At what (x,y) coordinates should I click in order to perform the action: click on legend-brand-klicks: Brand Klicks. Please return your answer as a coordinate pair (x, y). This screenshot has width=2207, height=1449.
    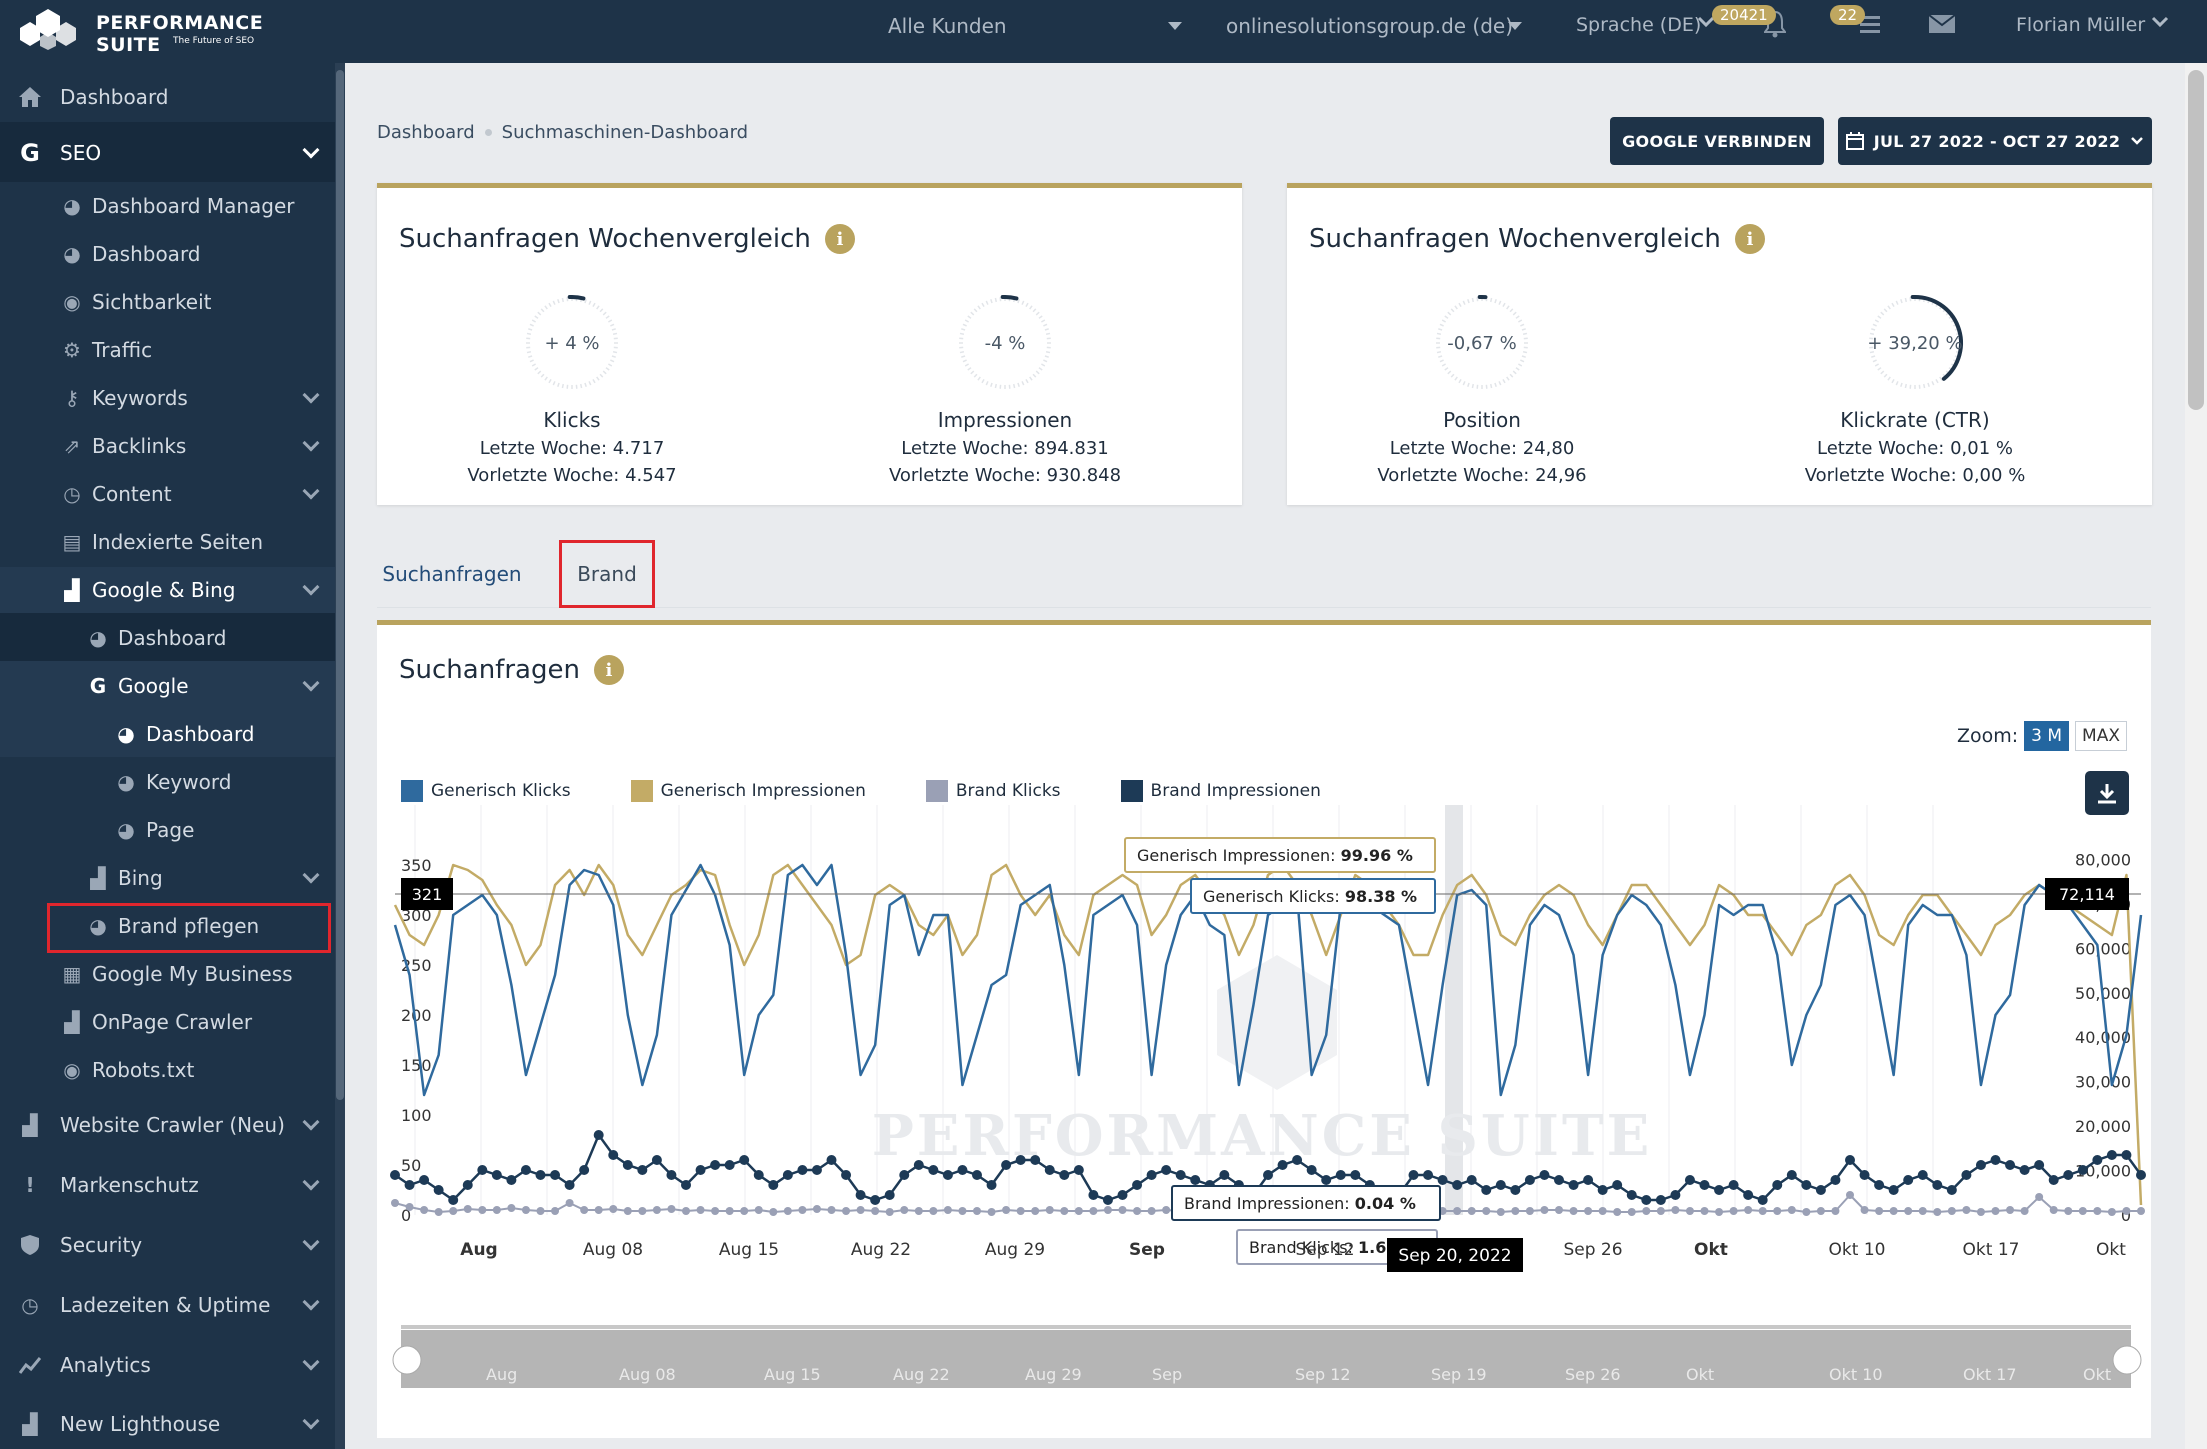
    Looking at the image, I should click on (993, 791).